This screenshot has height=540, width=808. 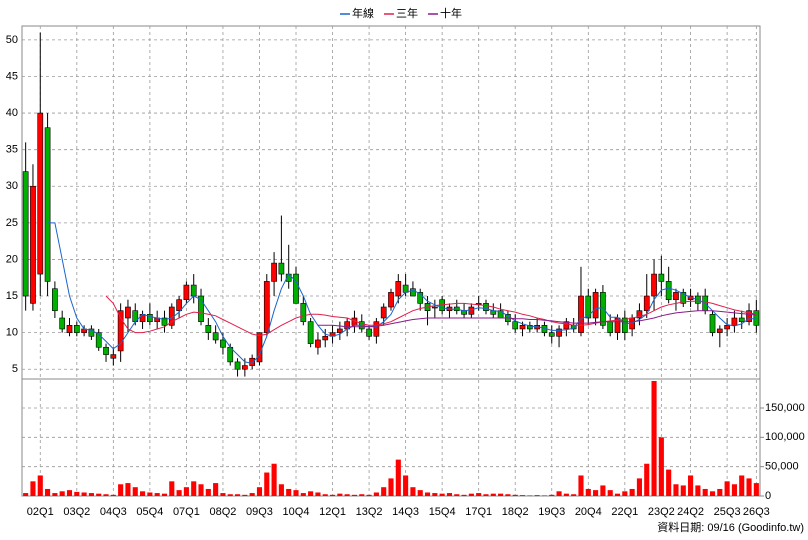 What do you see at coordinates (12, 40) in the screenshot?
I see `y-tick-label: 50` at bounding box center [12, 40].